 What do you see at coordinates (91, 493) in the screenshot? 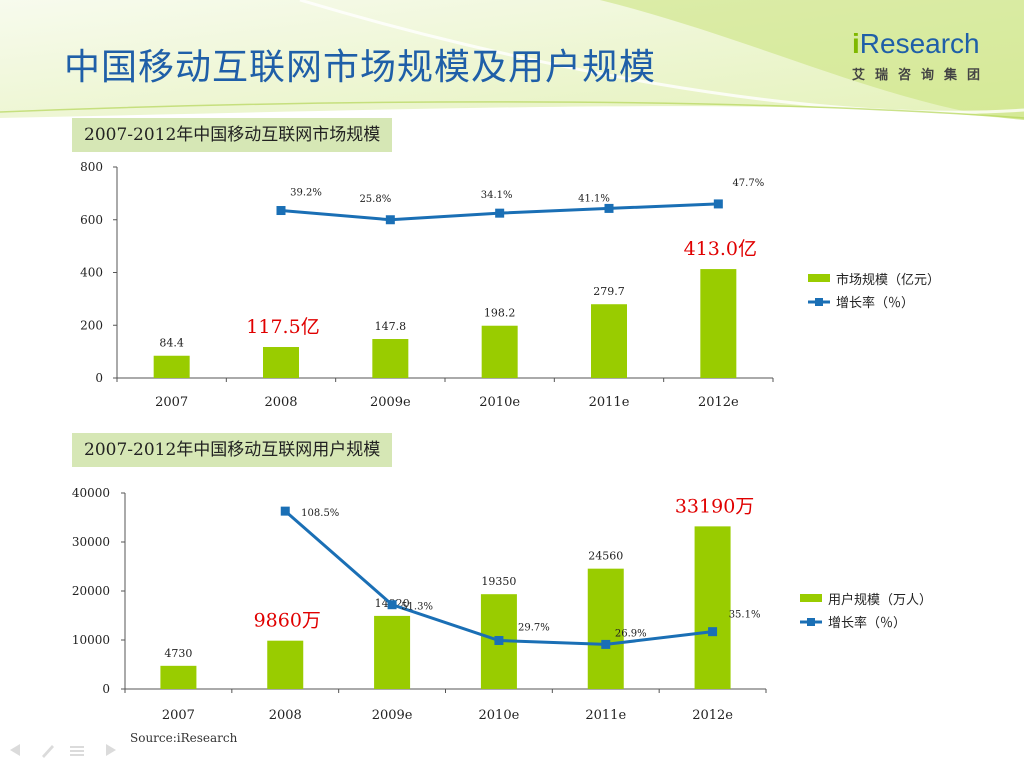
I see `y-tick-label: 40000` at bounding box center [91, 493].